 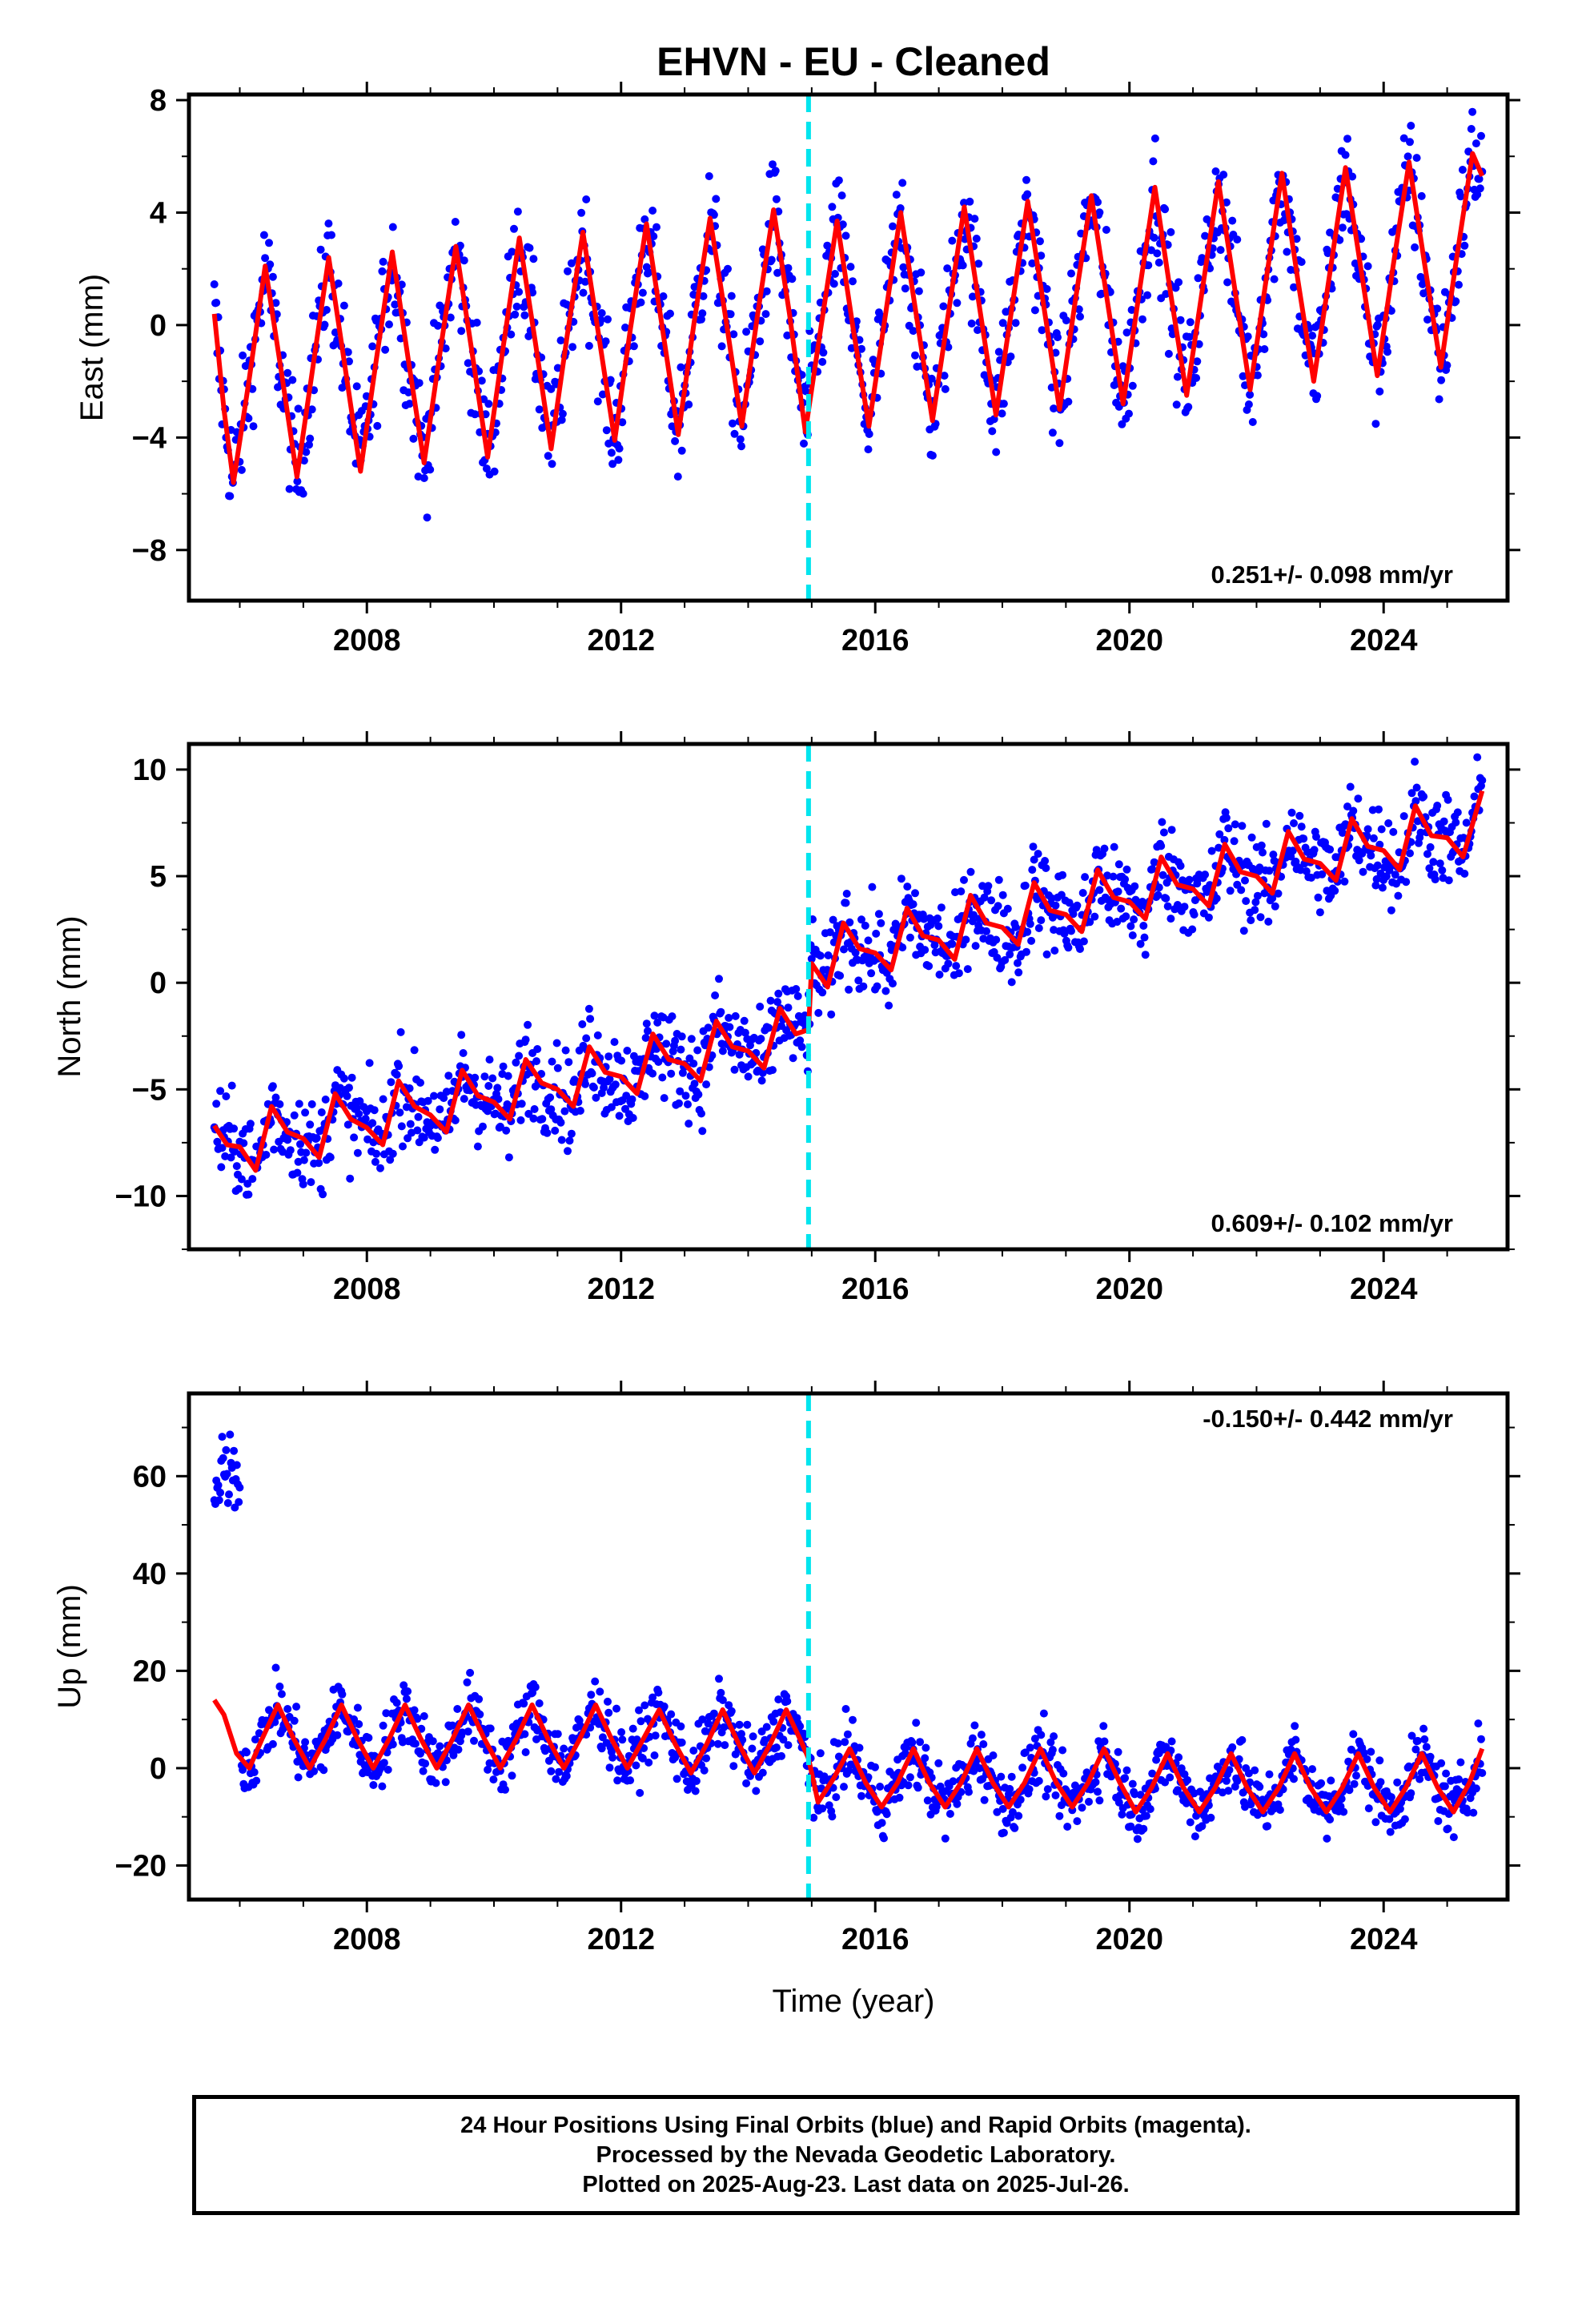 What do you see at coordinates (875, 1289) in the screenshot?
I see `x-tick-label: 2016` at bounding box center [875, 1289].